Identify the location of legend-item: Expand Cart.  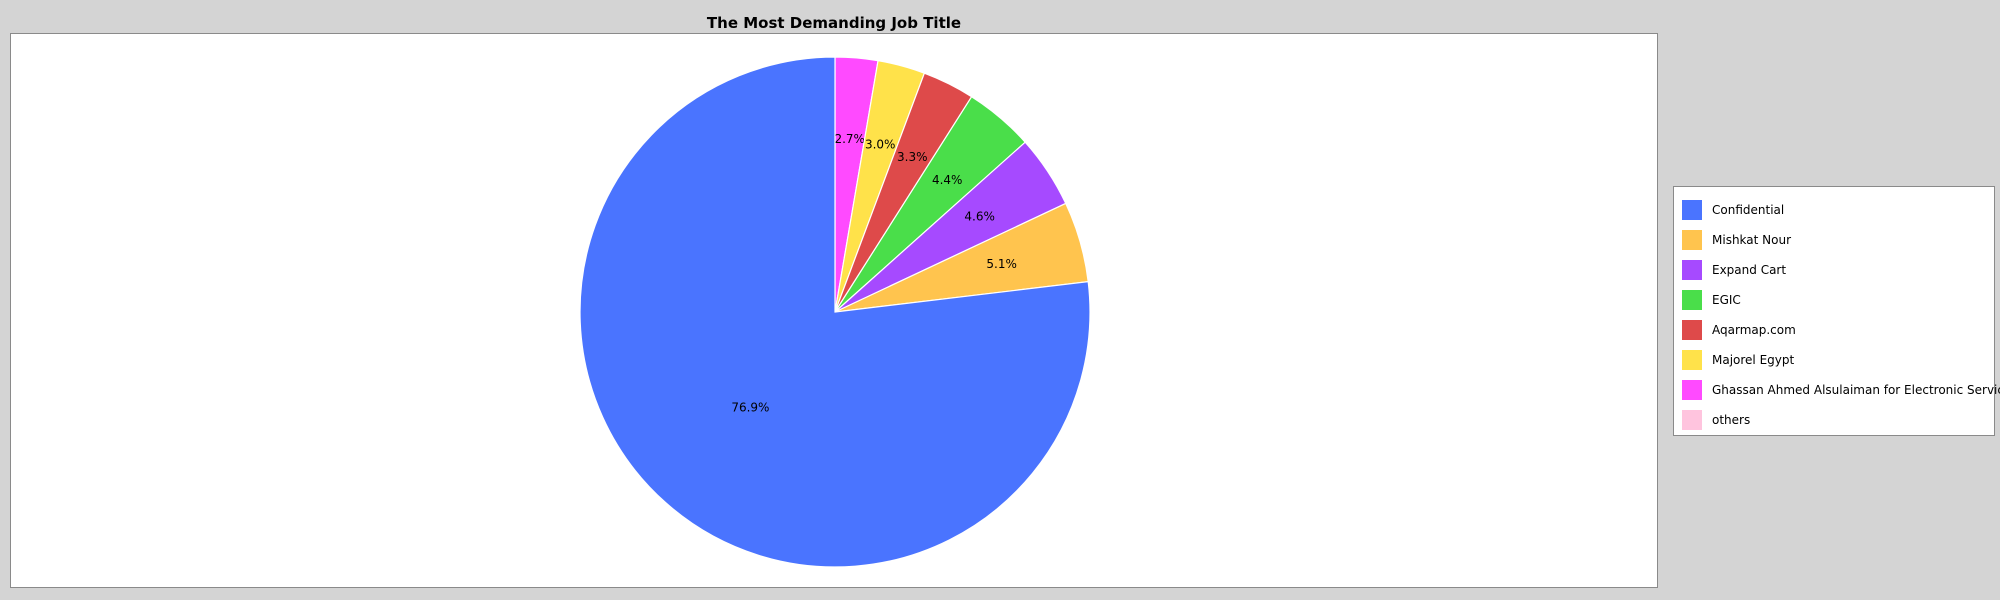
(1838, 270).